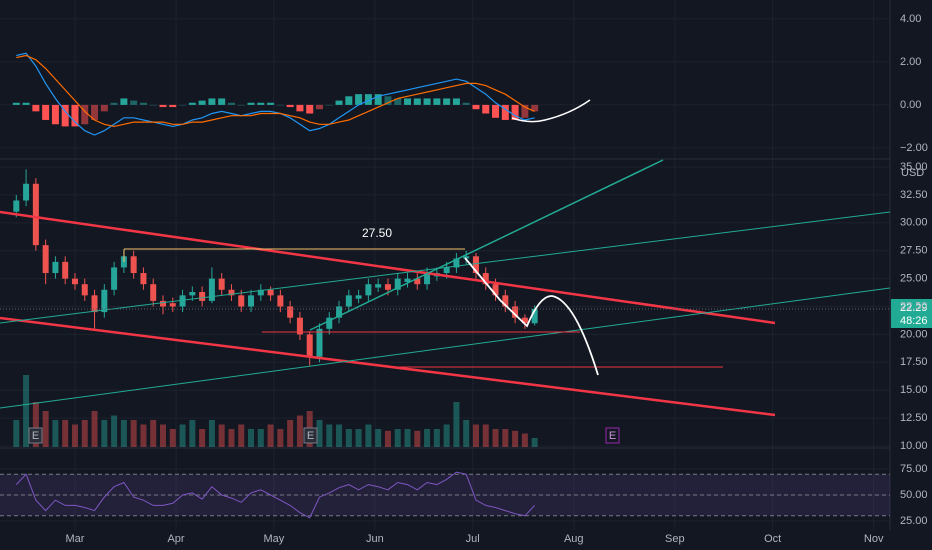 The height and width of the screenshot is (550, 932). What do you see at coordinates (473, 539) in the screenshot?
I see `x-tick-label: Jul` at bounding box center [473, 539].